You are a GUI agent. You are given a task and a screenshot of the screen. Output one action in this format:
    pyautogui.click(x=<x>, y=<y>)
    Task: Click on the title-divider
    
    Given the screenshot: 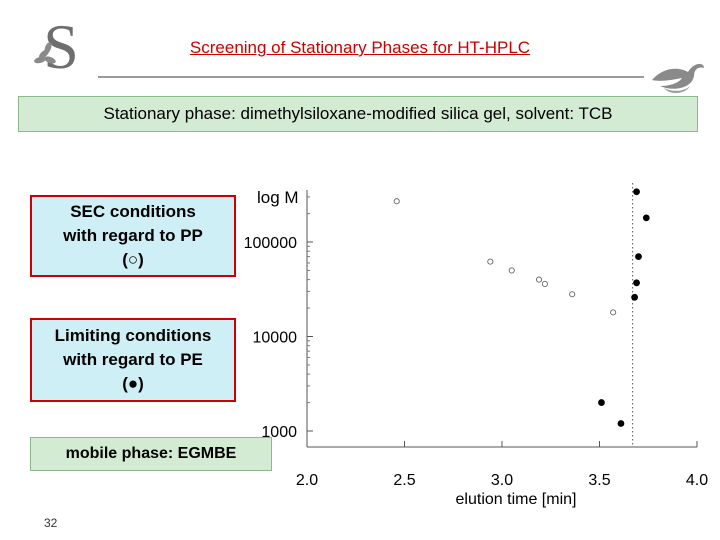 What is the action you would take?
    pyautogui.click(x=371, y=77)
    